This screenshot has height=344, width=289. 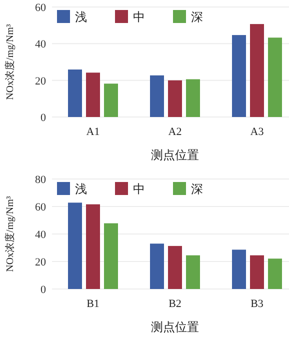 What do you see at coordinates (93, 304) in the screenshot?
I see `x-tick-label: B1` at bounding box center [93, 304].